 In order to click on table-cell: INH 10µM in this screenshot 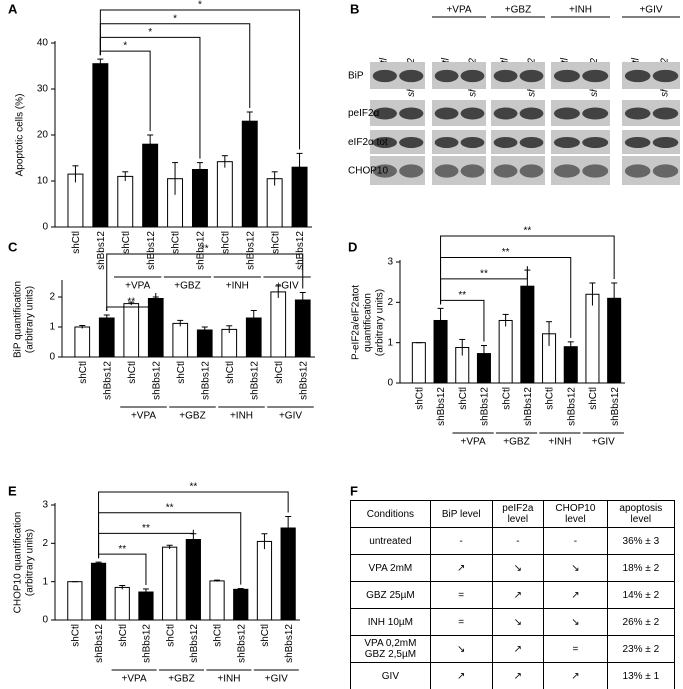, I will do `click(390, 622)`.